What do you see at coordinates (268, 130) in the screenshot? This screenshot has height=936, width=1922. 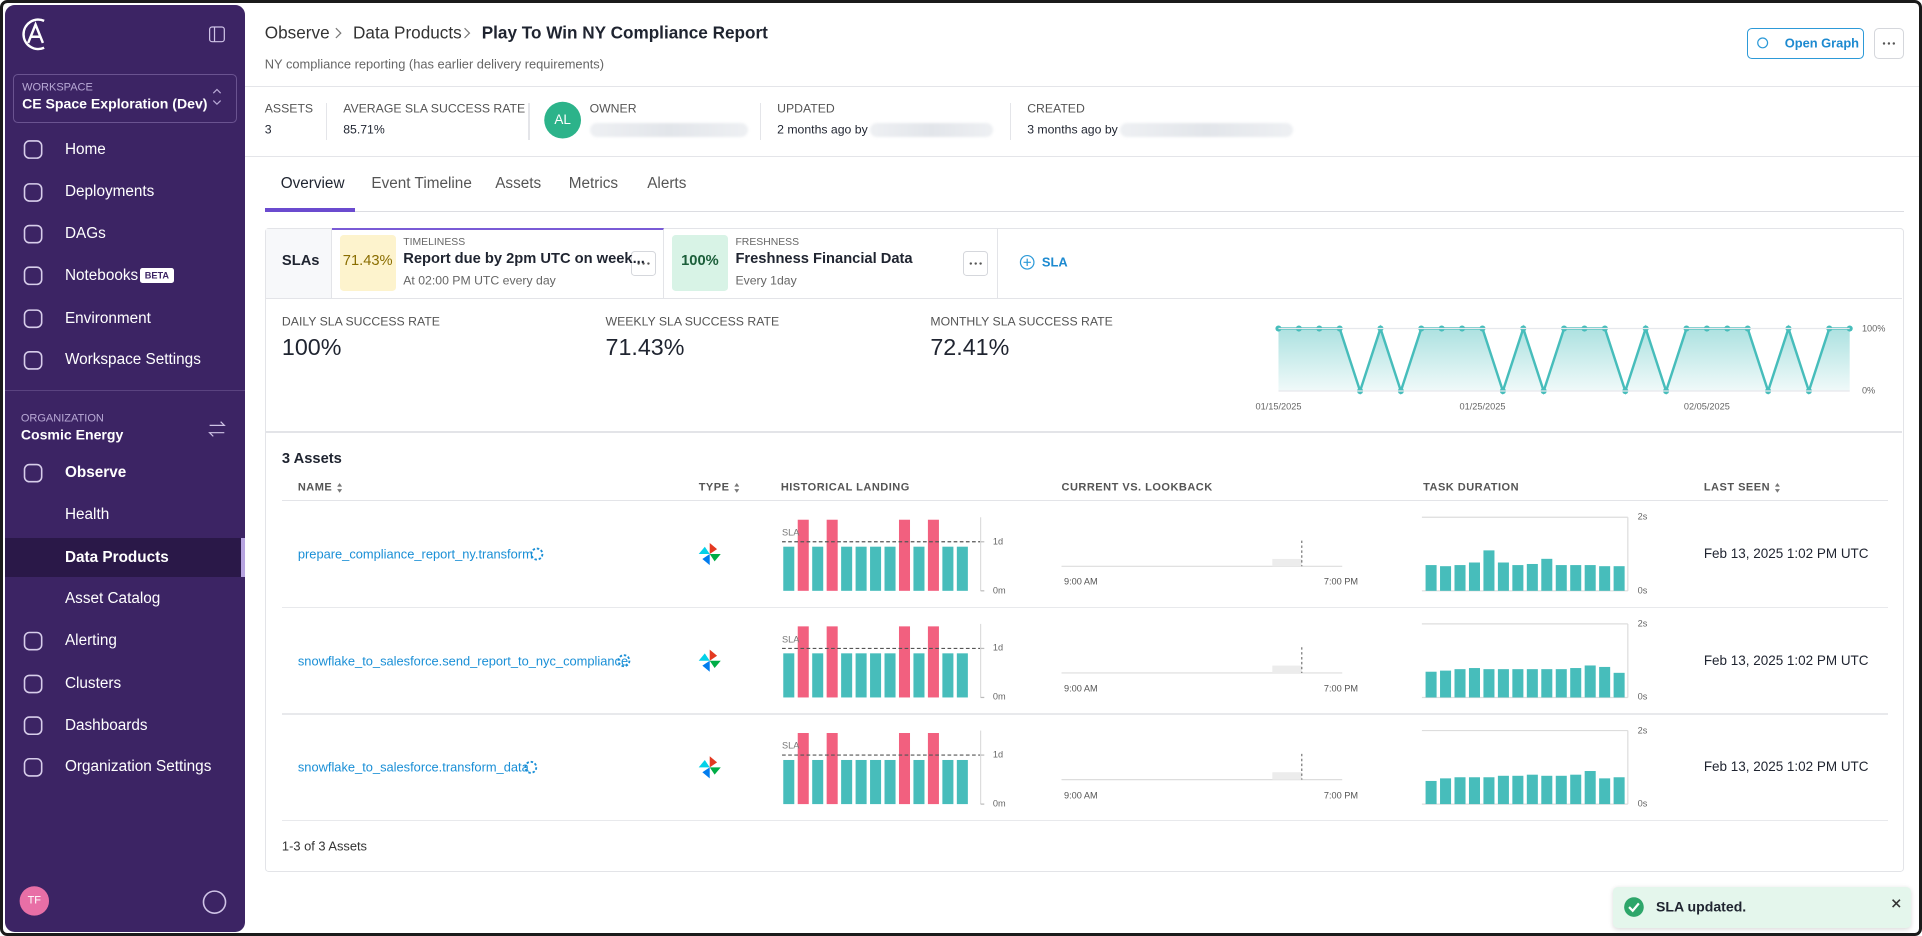 I see `stat-value: 3` at bounding box center [268, 130].